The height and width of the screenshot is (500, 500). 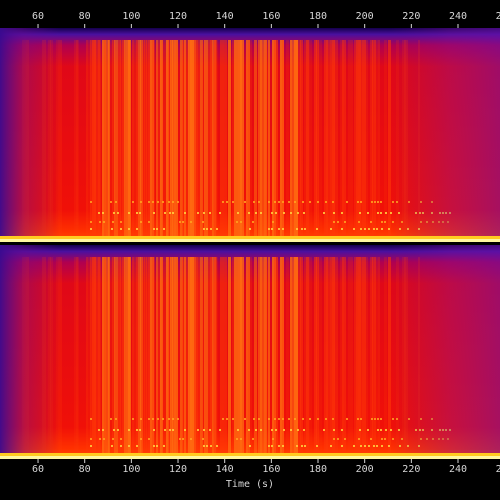 What do you see at coordinates (250, 484) in the screenshot?
I see `x-axis-label: Time (s)` at bounding box center [250, 484].